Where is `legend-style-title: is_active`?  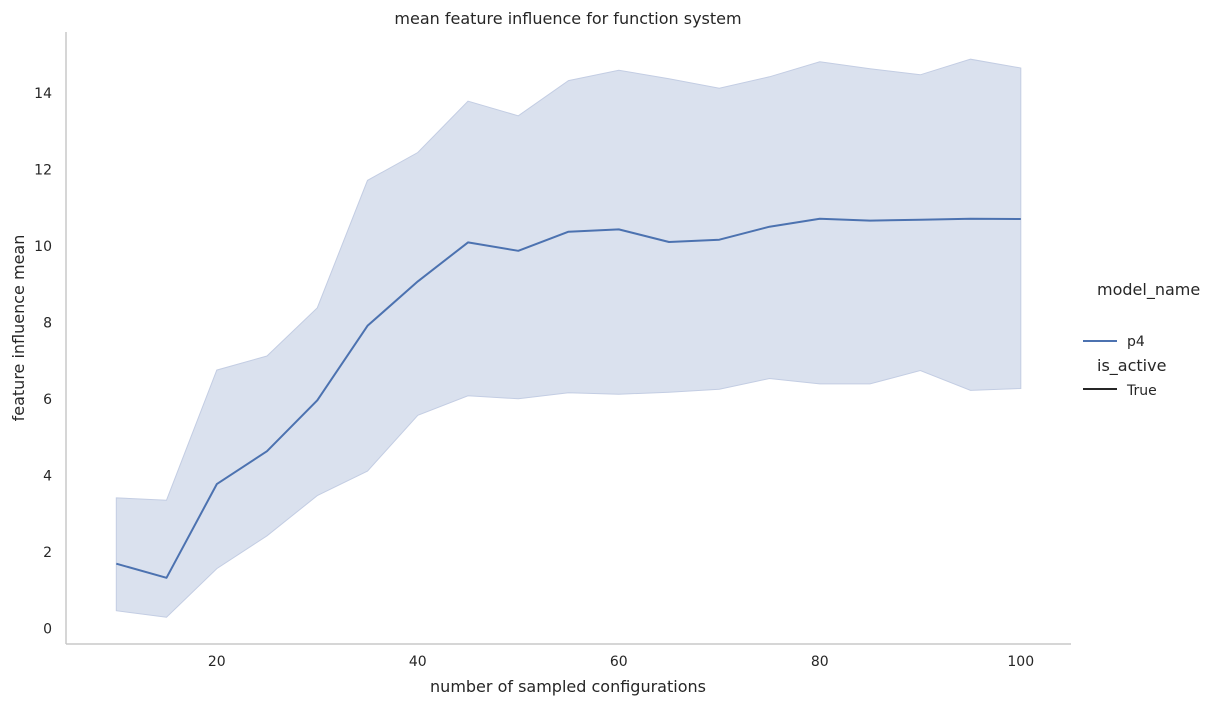
legend-style-title: is_active is located at coordinates (1131, 366).